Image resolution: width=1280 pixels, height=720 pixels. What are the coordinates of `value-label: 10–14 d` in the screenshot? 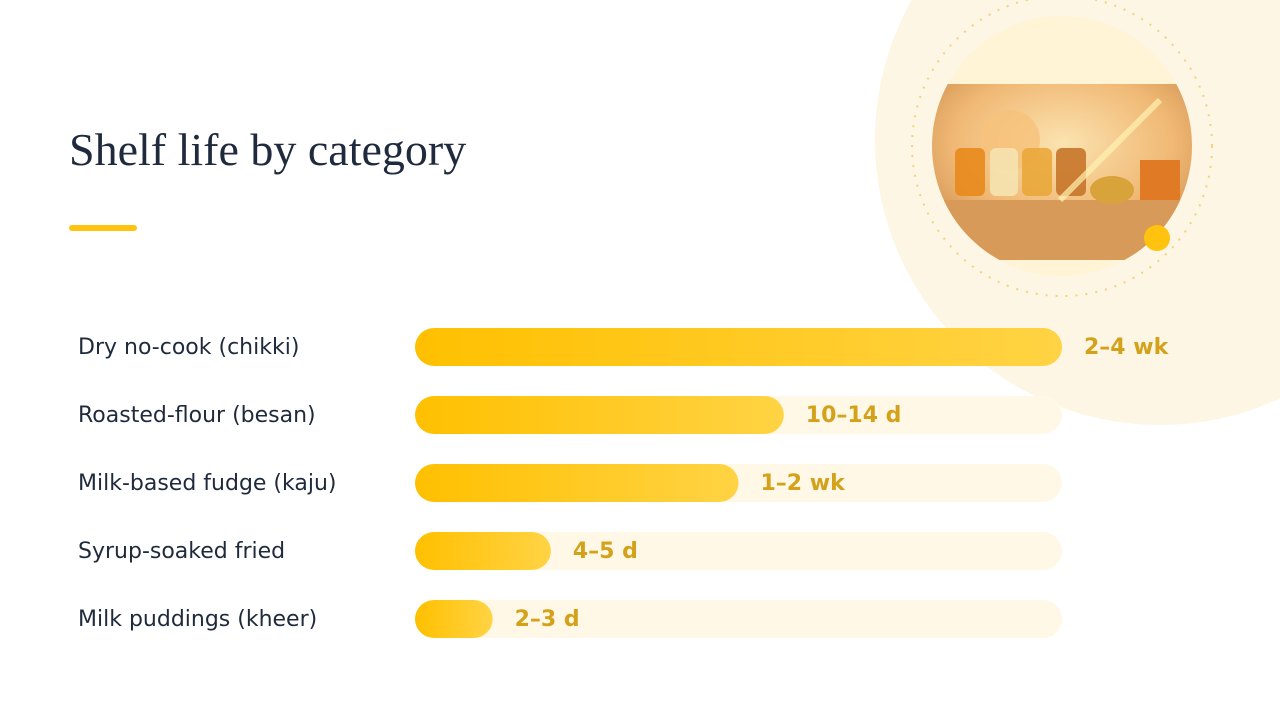 It's located at (854, 415).